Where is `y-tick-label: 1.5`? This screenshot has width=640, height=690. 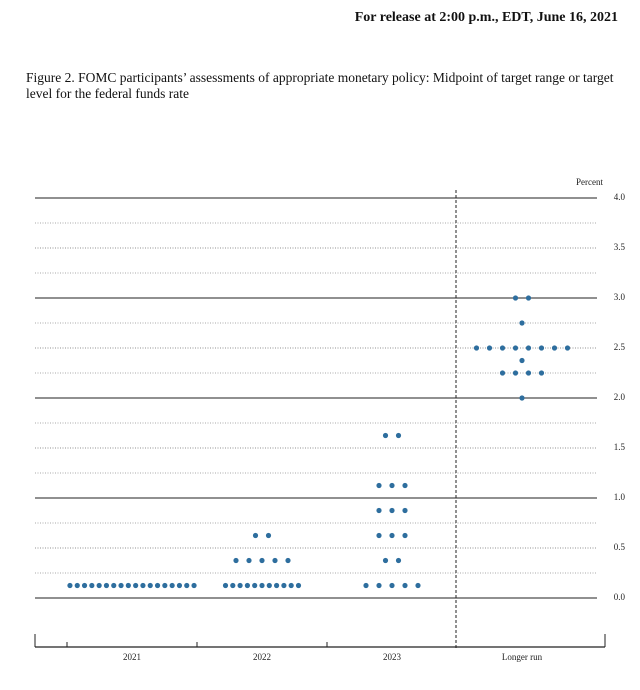 y-tick-label: 1.5 is located at coordinates (620, 447).